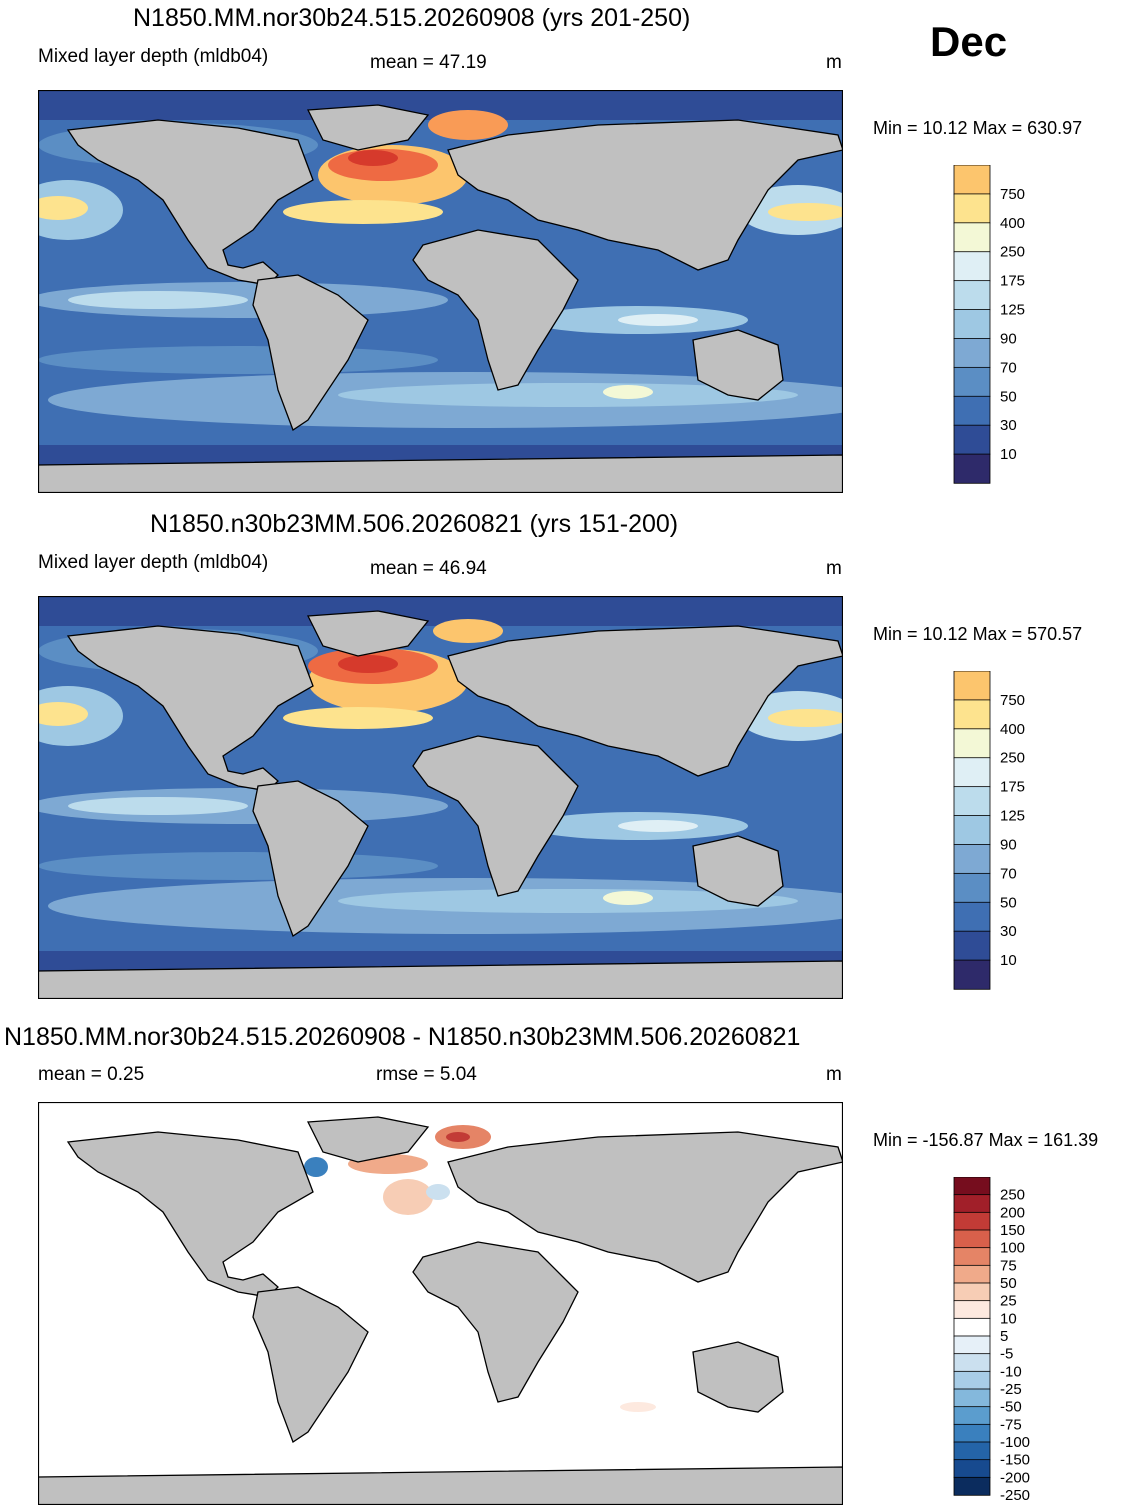  Describe the element at coordinates (1015, 1494) in the screenshot. I see `colorbar-tick-label: -250` at that location.